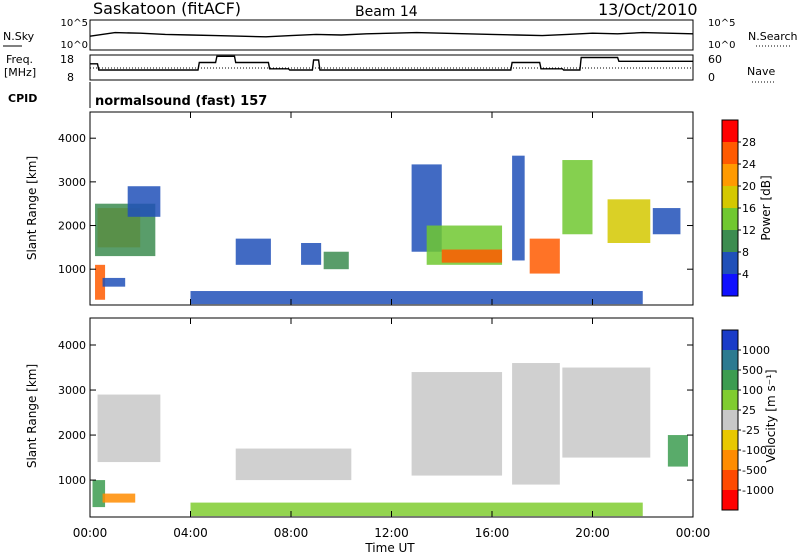 The width and height of the screenshot is (800, 558). Describe the element at coordinates (72, 226) in the screenshot. I see `power-y-tick-label: 2000` at that location.